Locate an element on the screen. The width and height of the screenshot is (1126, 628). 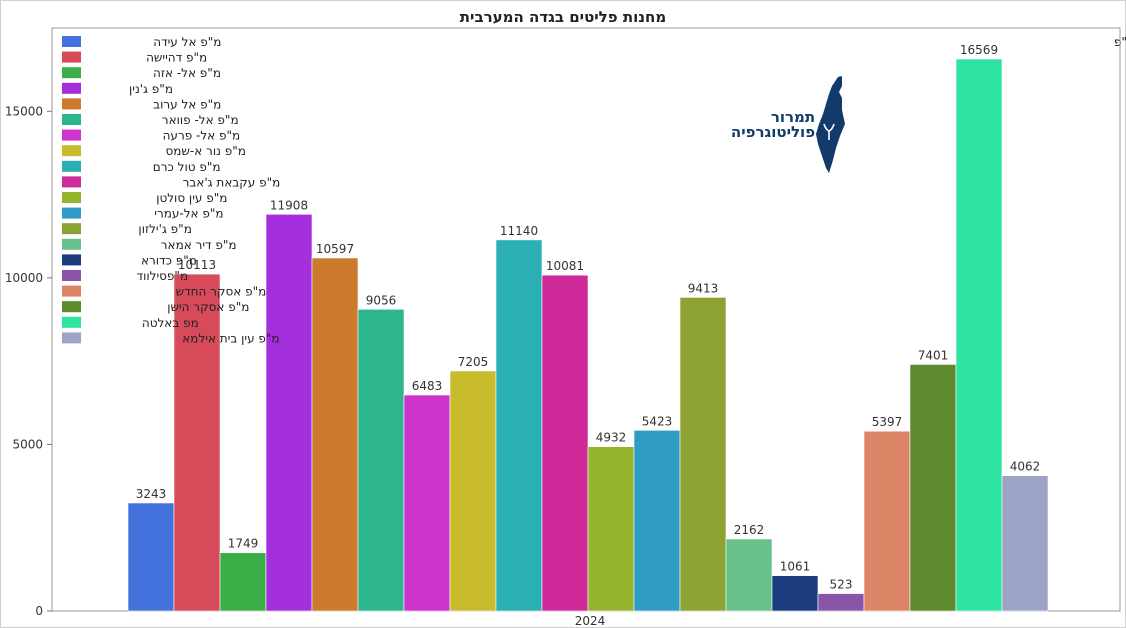
data-label: 1749 is located at coordinates (243, 544).